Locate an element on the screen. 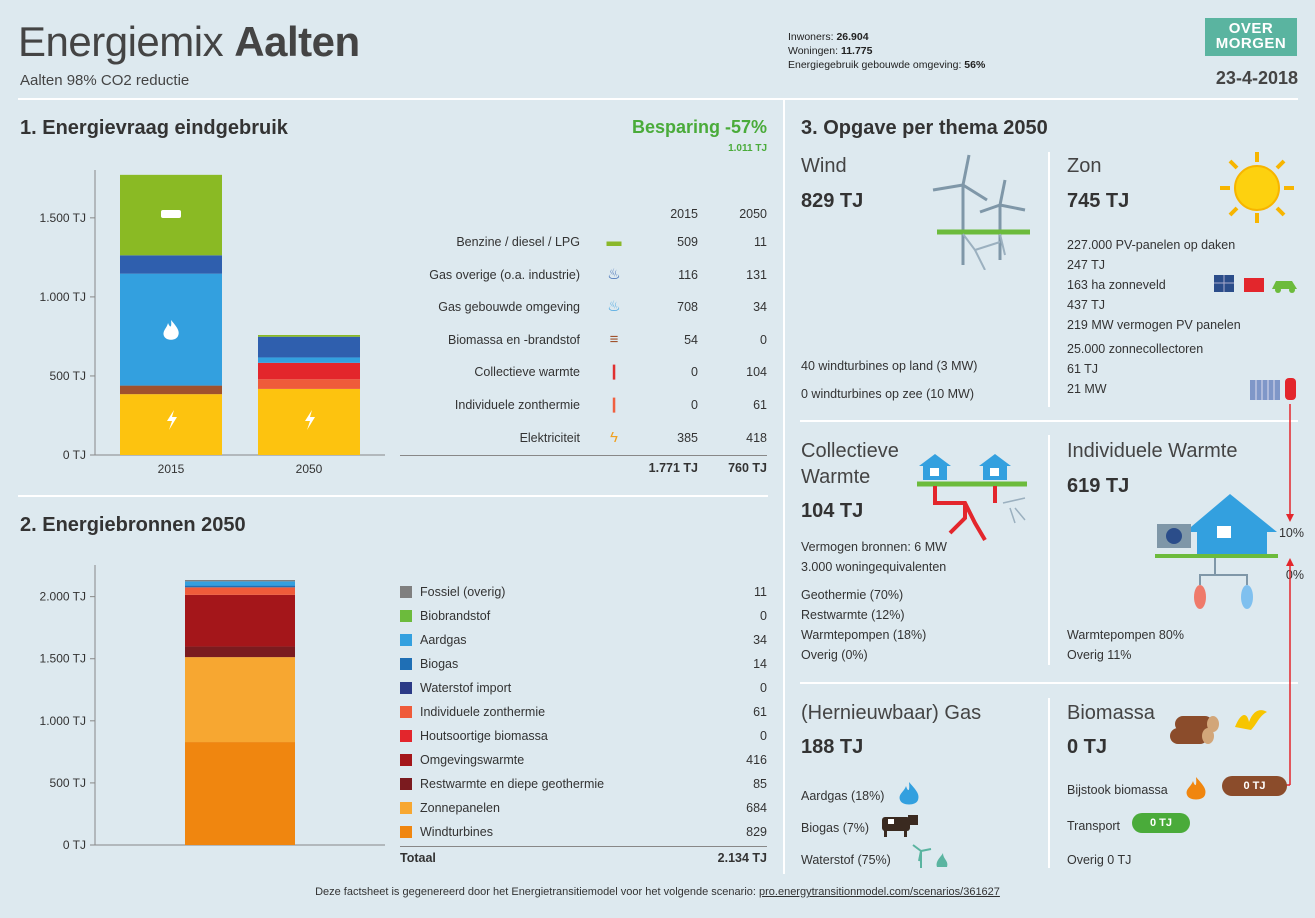 This screenshot has height=918, width=1315. energievraag-row: Biomassa en -brandstof ≡ 54 0 is located at coordinates (583, 340).